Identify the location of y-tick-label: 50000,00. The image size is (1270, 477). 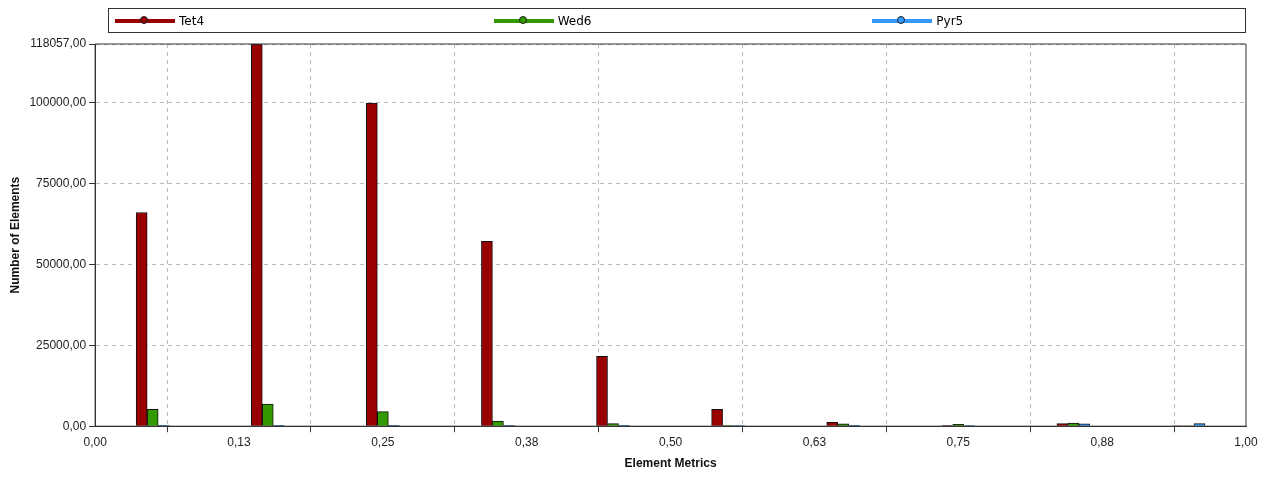
(61, 263).